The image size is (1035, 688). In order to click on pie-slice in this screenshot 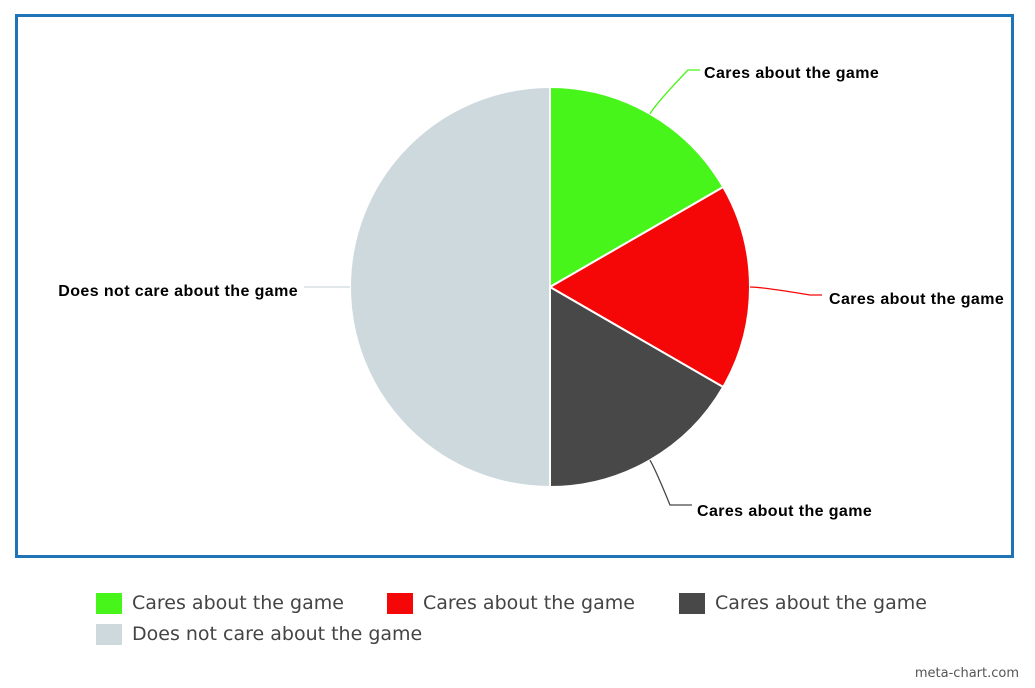, I will do `click(449, 287)`.